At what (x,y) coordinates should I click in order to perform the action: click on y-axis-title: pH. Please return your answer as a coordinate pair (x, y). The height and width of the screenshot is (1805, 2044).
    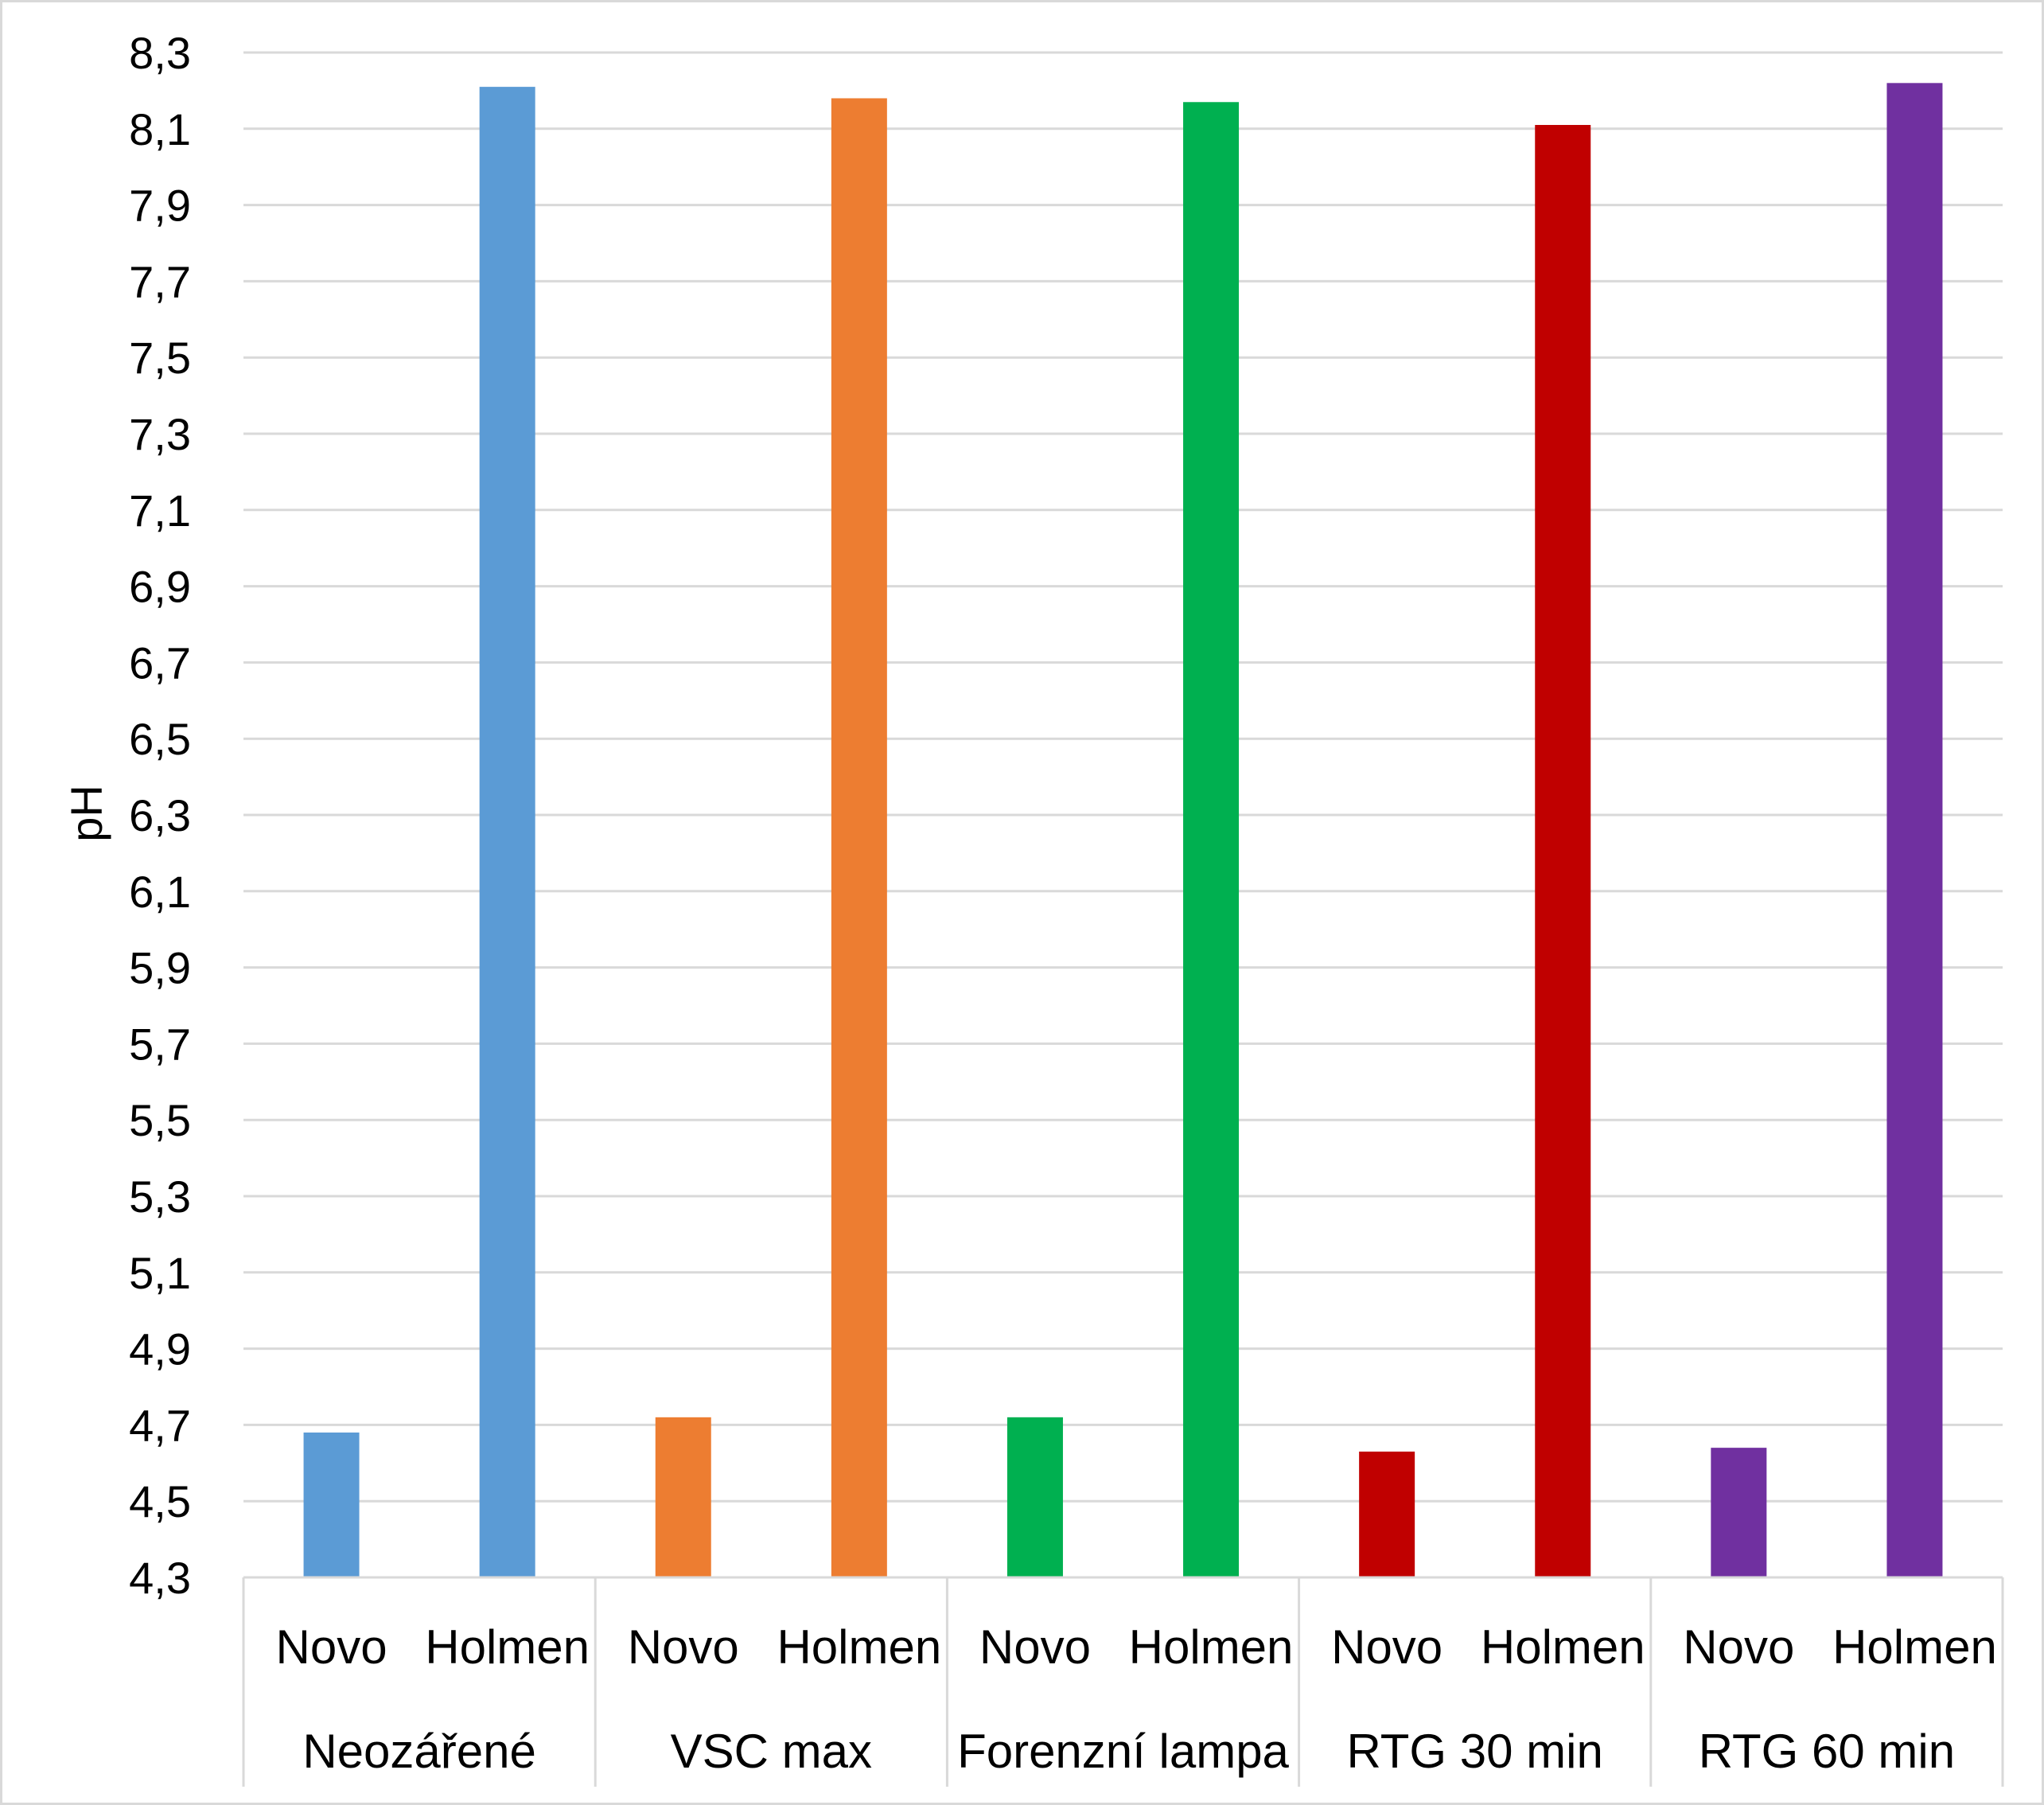
    Looking at the image, I should click on (86, 813).